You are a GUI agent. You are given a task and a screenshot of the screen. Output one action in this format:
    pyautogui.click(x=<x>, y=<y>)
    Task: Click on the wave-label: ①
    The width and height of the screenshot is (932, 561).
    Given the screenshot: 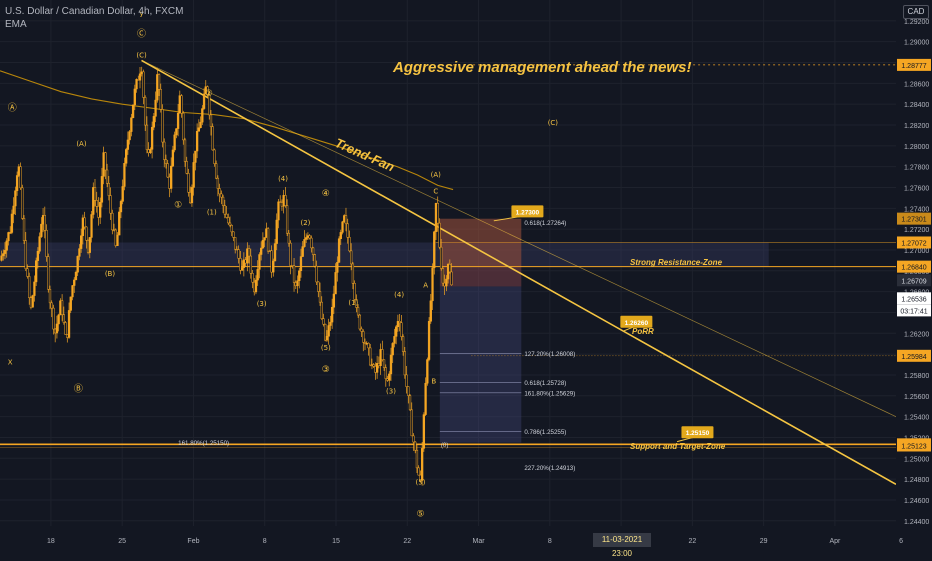 What is the action you would take?
    pyautogui.click(x=178, y=205)
    